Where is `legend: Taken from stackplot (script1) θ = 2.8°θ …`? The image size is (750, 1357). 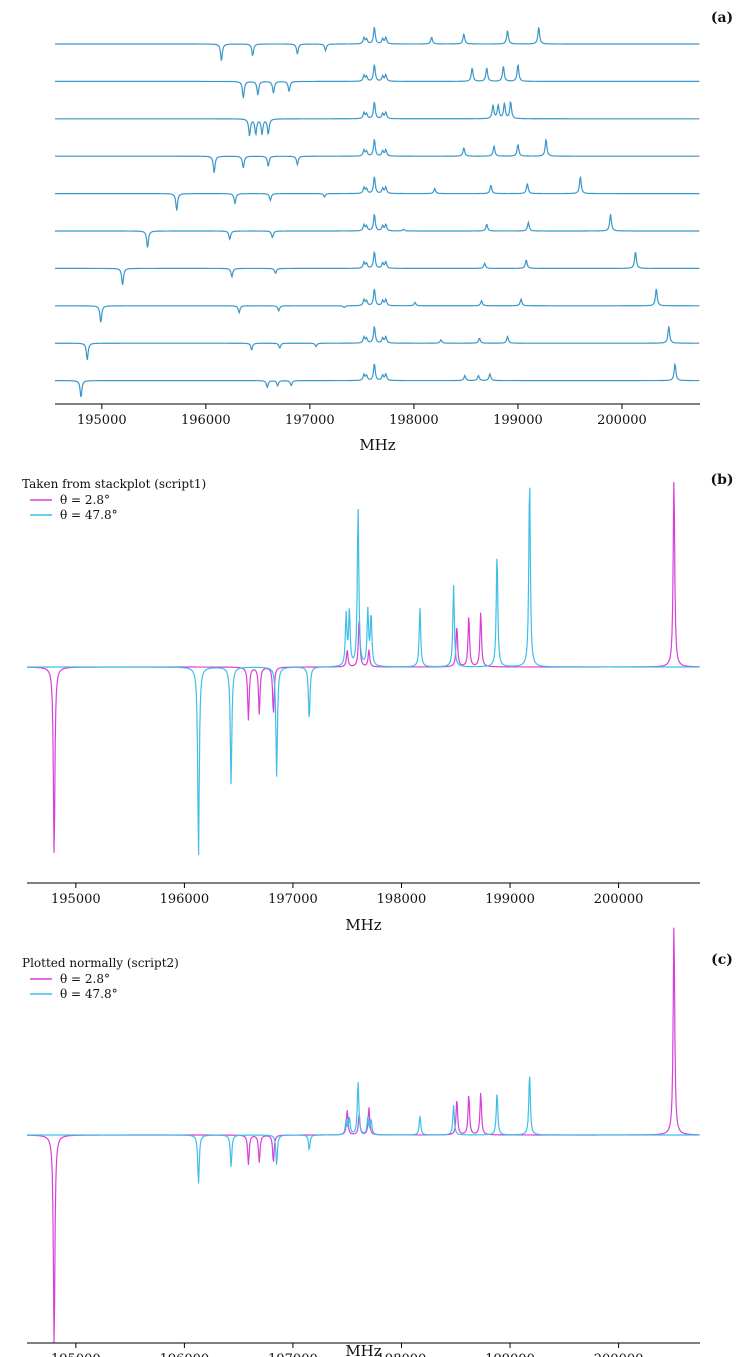 legend: Taken from stackplot (script1) θ = 2.8°θ … is located at coordinates (114, 499).